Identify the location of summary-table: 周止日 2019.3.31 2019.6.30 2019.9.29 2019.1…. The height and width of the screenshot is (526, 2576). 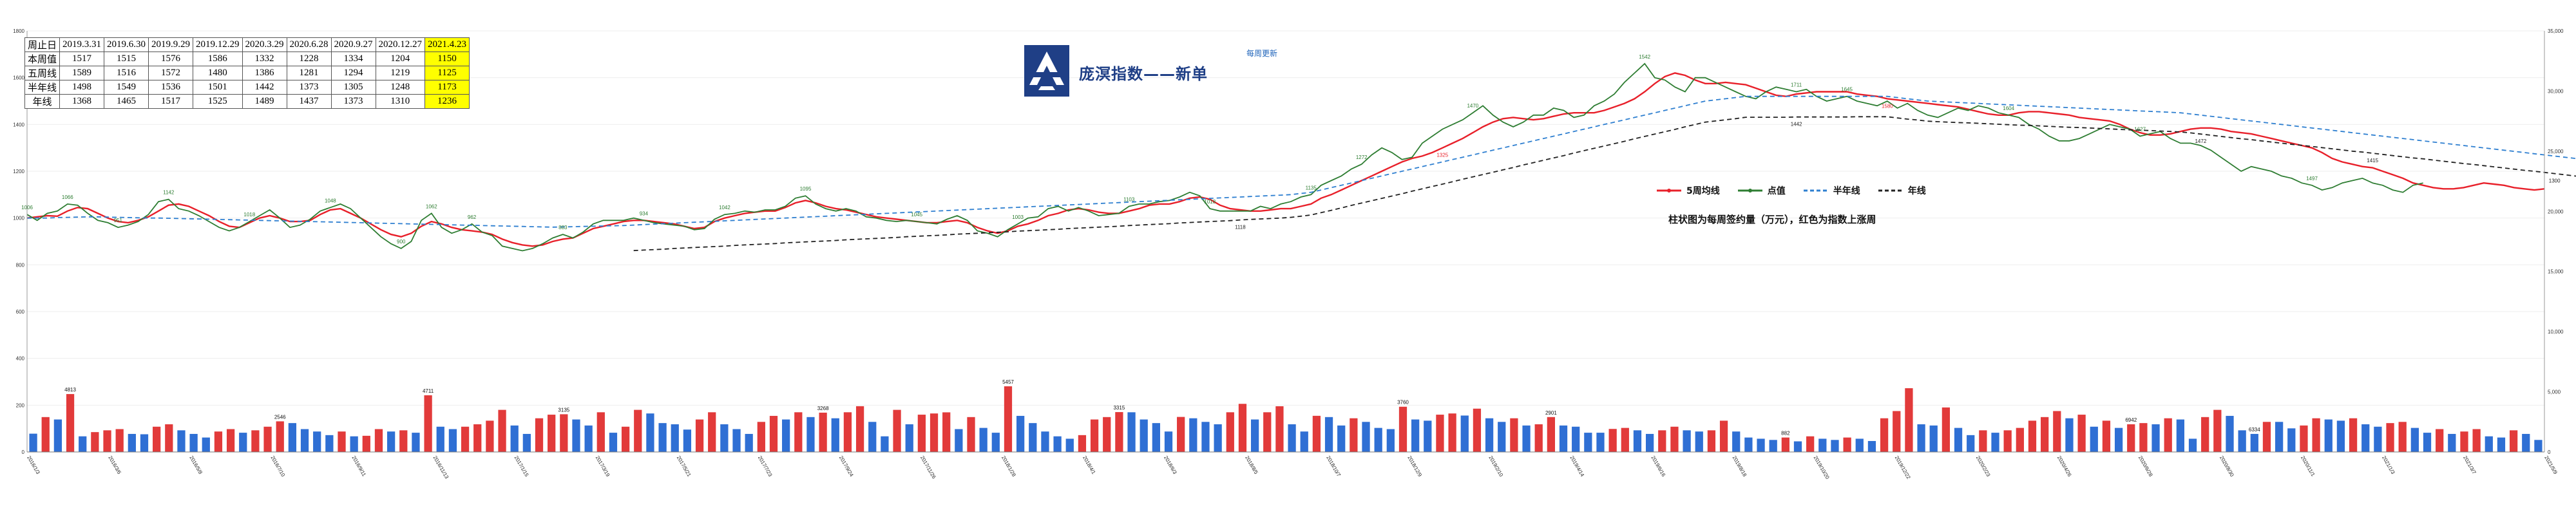
(247, 73).